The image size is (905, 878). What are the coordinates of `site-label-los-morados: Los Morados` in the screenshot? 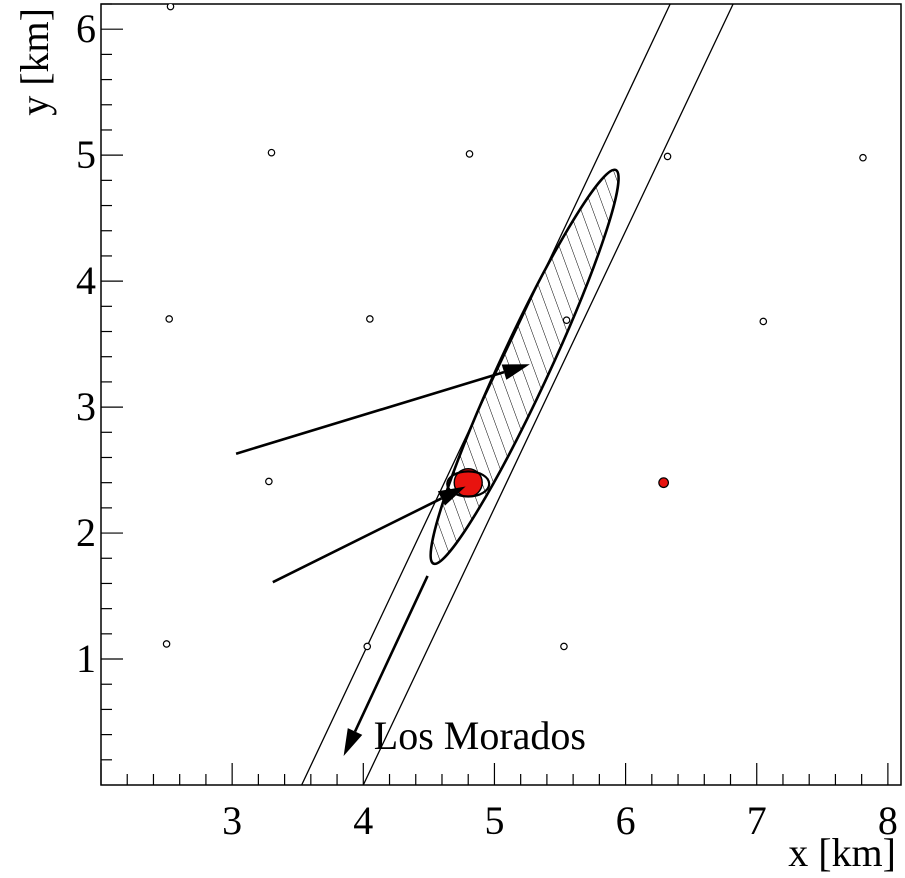 It's located at (480, 735).